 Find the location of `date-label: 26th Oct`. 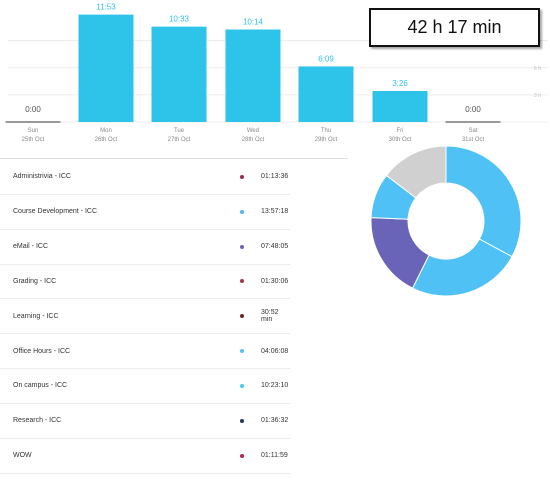

date-label: 26th Oct is located at coordinates (106, 140).